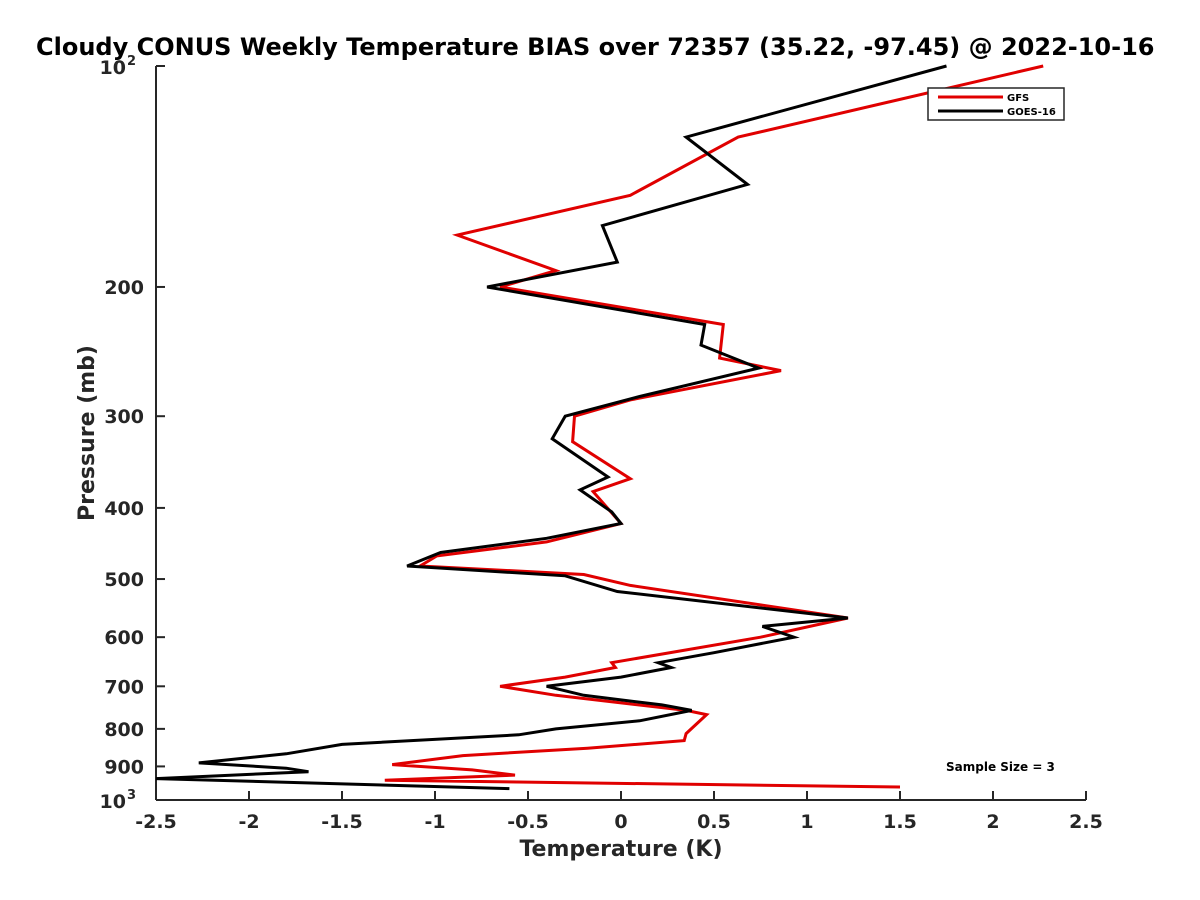 This screenshot has height=900, width=1200. What do you see at coordinates (528, 822) in the screenshot?
I see `x-tick-label: -0.5` at bounding box center [528, 822].